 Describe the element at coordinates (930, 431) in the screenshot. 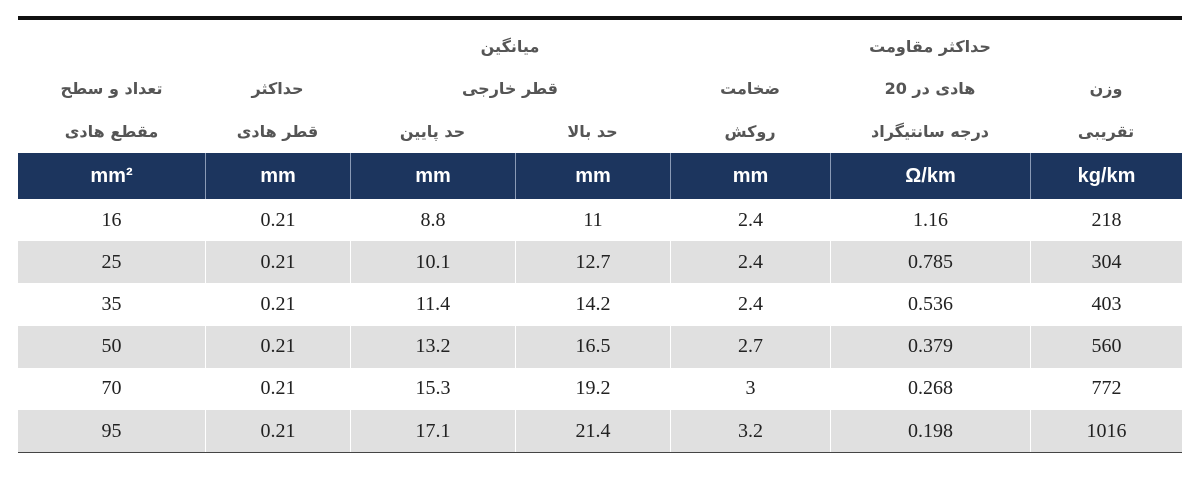

I see `data-cell: 0.198` at that location.